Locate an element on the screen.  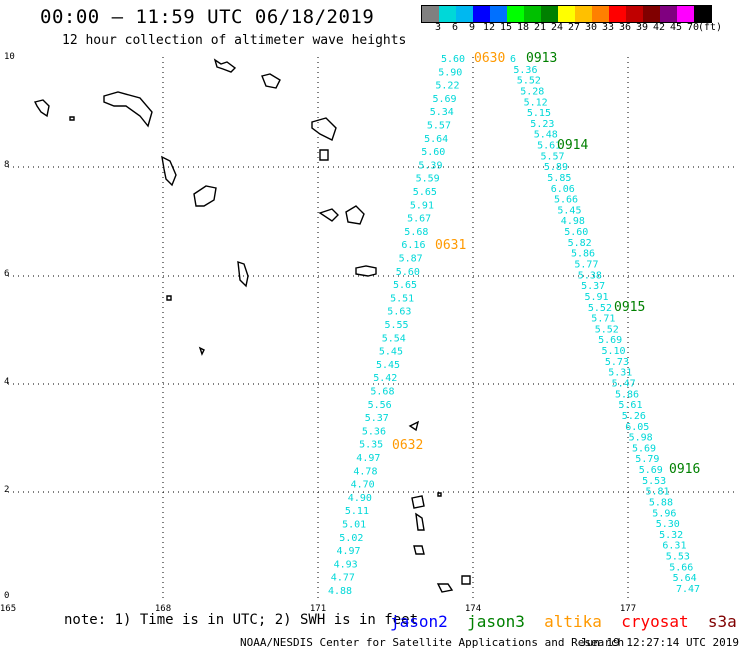
altika-swh-value: 5.35 is located at coordinates (371, 445).